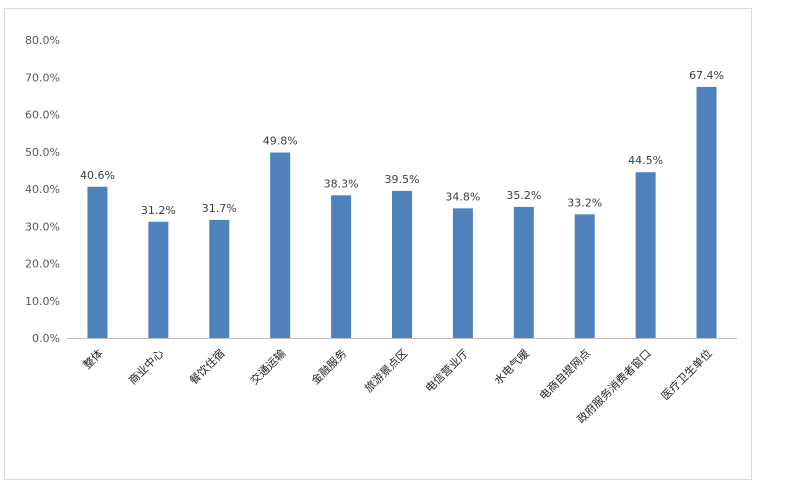 Image resolution: width=785 pixels, height=484 pixels. Describe the element at coordinates (42, 77) in the screenshot. I see `y-tick-label: 70.0%` at that location.